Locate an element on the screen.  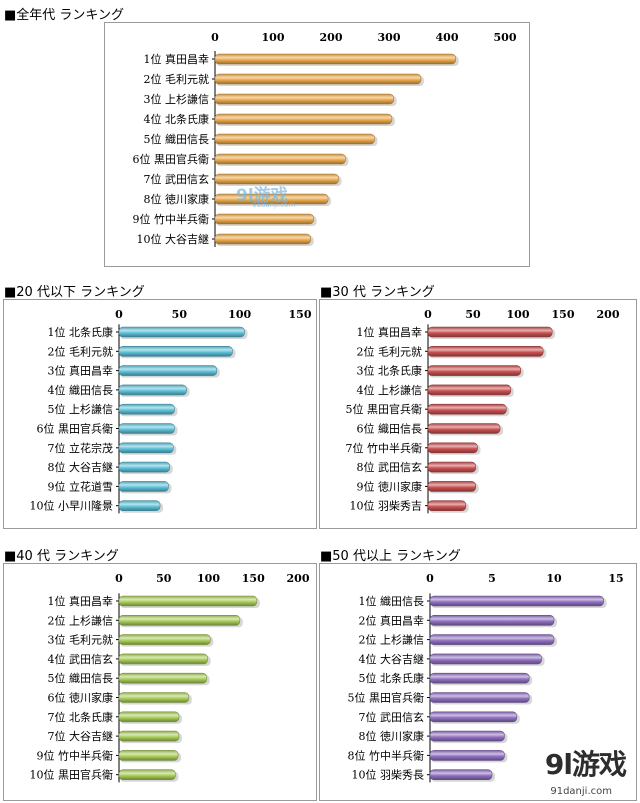
tick-label: 300 is located at coordinates (389, 37).